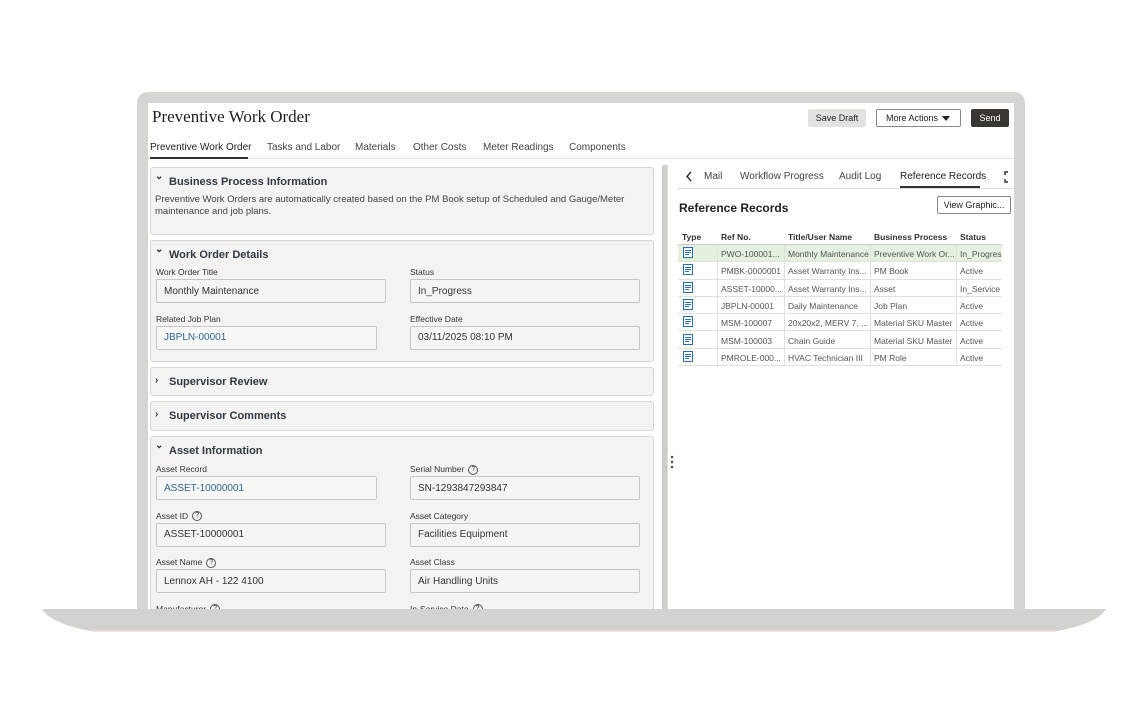  Describe the element at coordinates (271, 291) in the screenshot. I see `input-field: Monthly Maintenance` at that location.